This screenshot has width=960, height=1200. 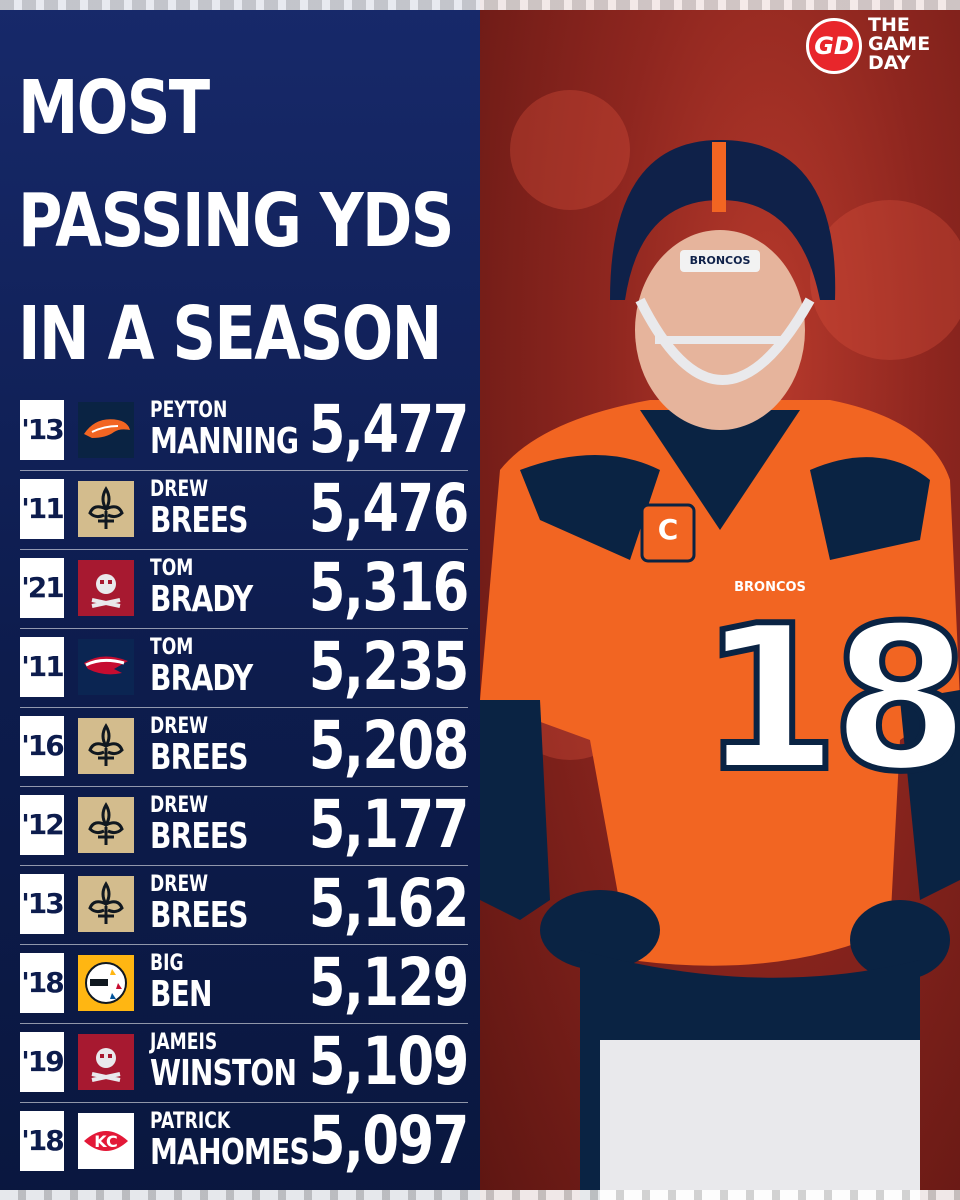 What do you see at coordinates (230, 334) in the screenshot?
I see `title-line: IN A SEASON` at bounding box center [230, 334].